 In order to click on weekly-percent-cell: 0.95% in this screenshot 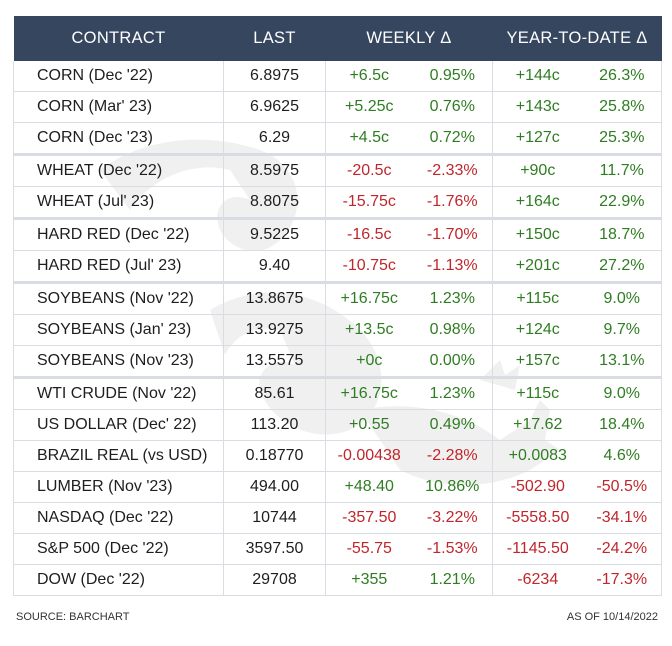, I will do `click(452, 76)`.